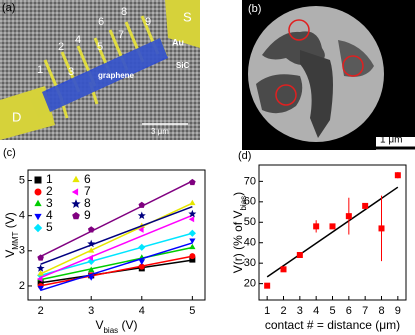  Describe the element at coordinates (316, 311) in the screenshot. I see `x-tick-label: 4` at that location.